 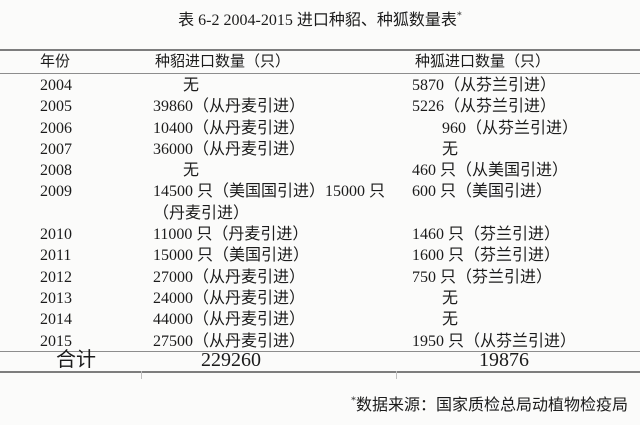 What do you see at coordinates (320, 62) in the screenshot?
I see `table-header-row: 年份 种貂进口数量（只） 种狐进口数量（只）` at bounding box center [320, 62].